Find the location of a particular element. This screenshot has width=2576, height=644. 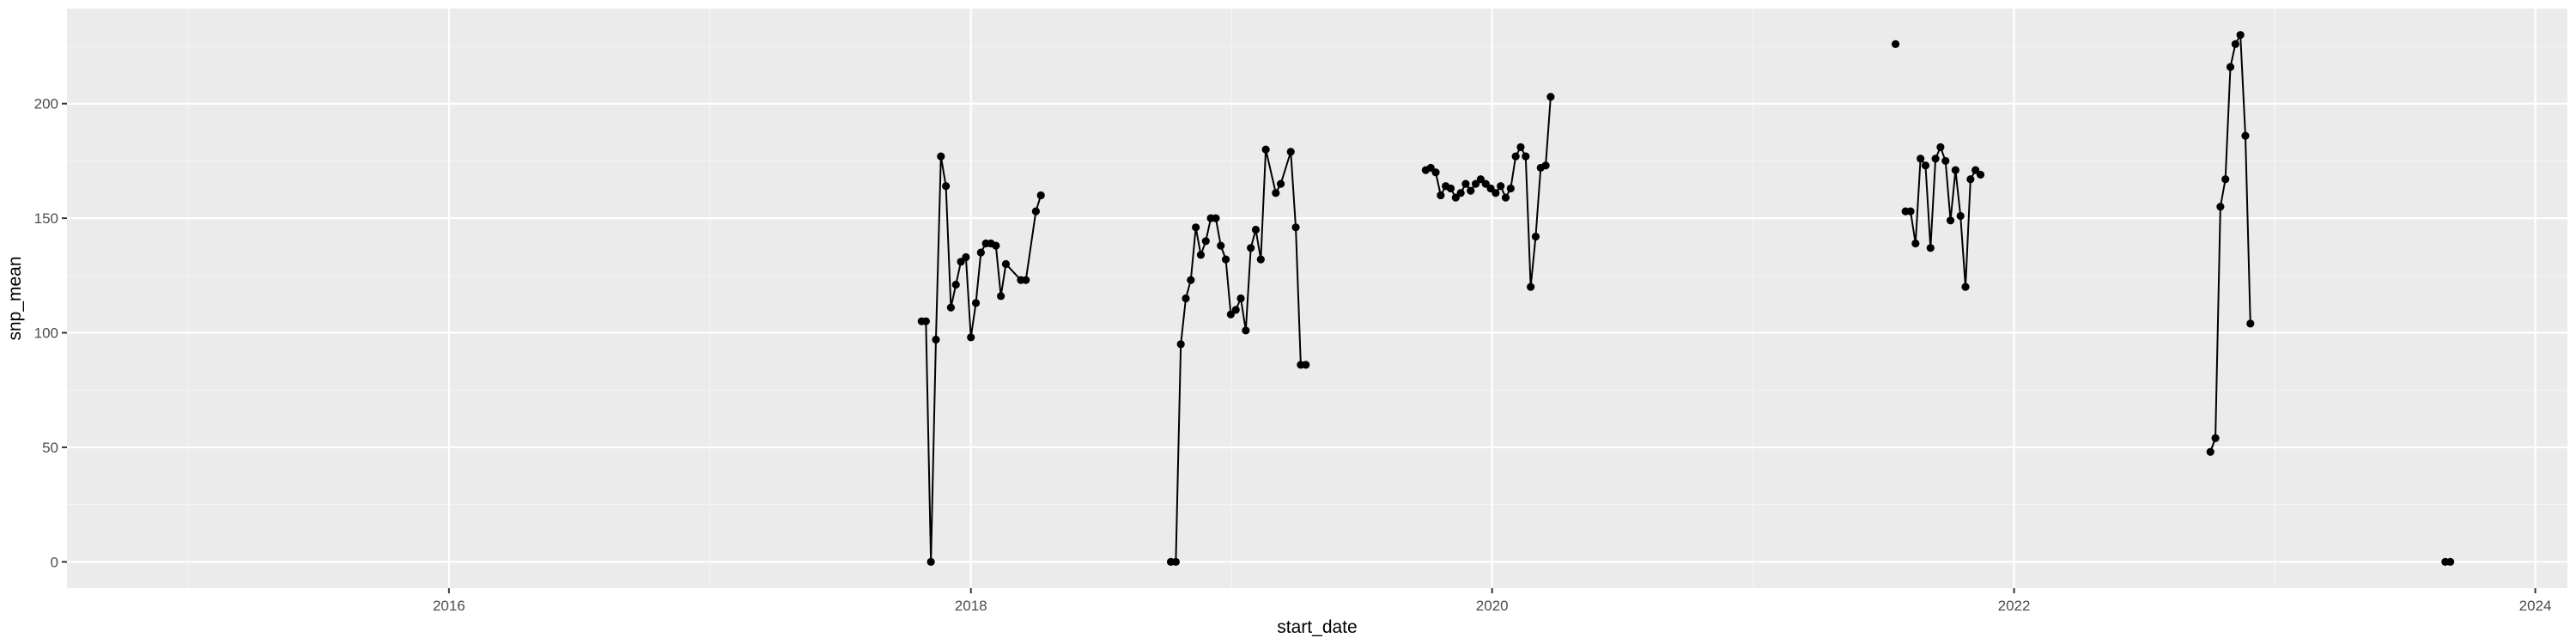

x-tick-label: 2024 is located at coordinates (2536, 606).